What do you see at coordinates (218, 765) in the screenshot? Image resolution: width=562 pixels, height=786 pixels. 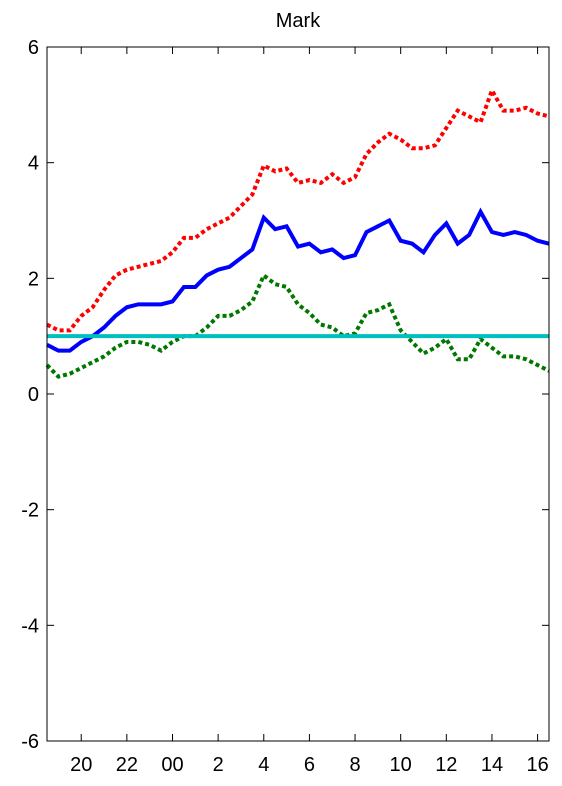 I see `x-tick-label: 2` at bounding box center [218, 765].